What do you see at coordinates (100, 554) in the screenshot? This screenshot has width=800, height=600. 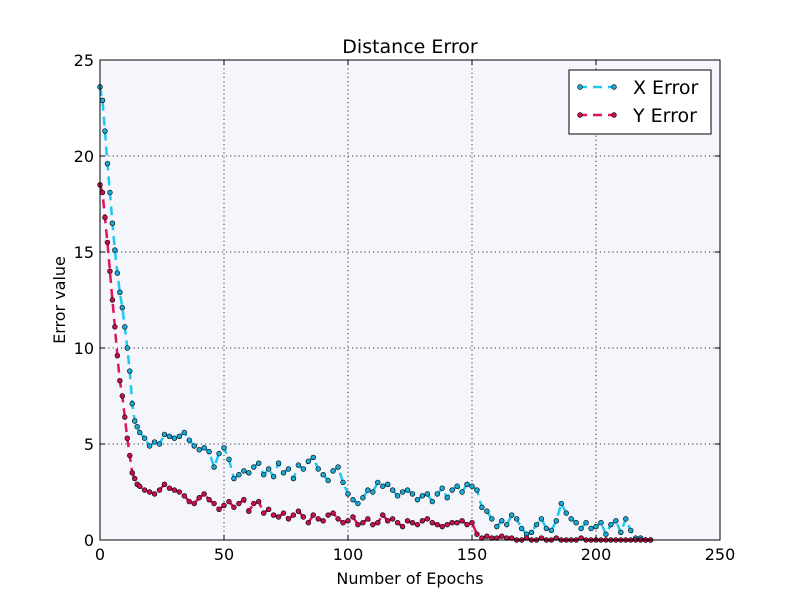 I see `x-tick-label: 0` at bounding box center [100, 554].